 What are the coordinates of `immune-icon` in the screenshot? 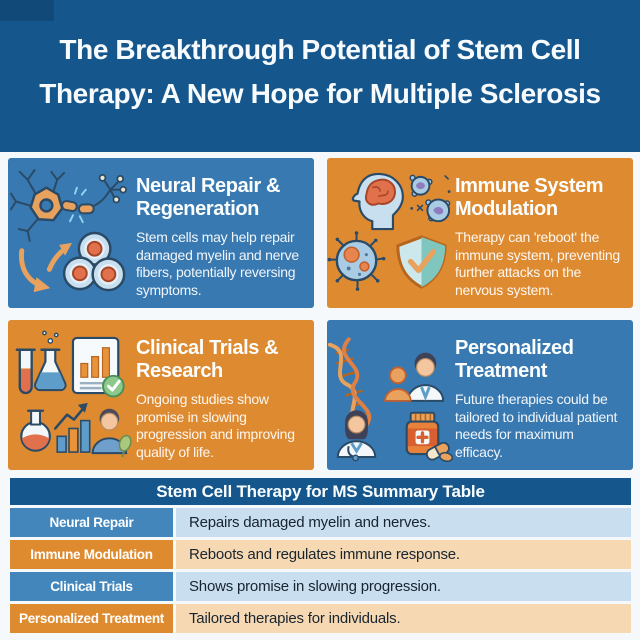 It's located at (389, 231).